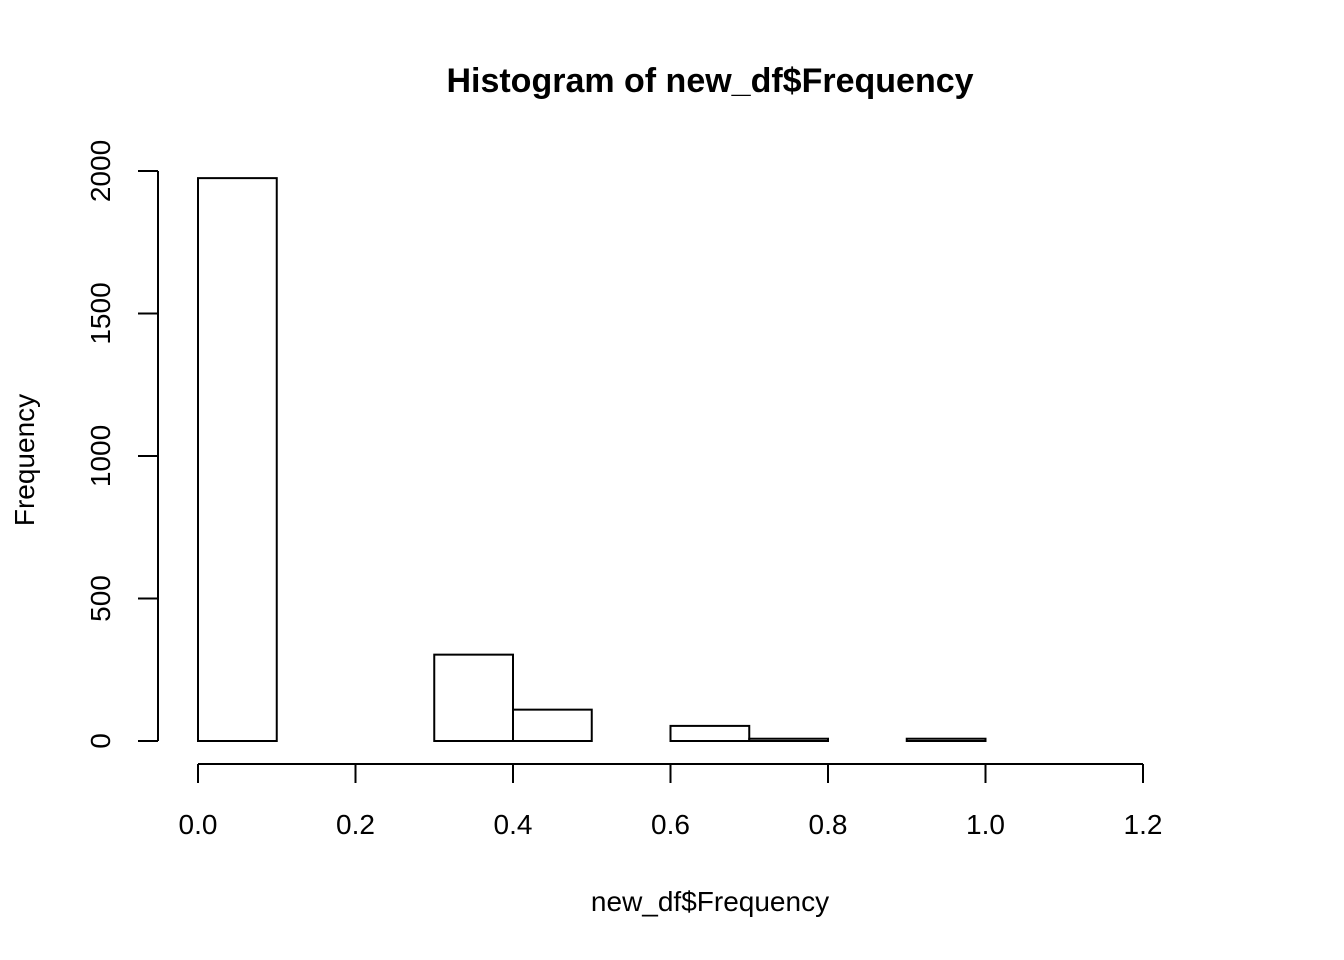 The width and height of the screenshot is (1344, 960). What do you see at coordinates (985, 824) in the screenshot?
I see `x-tick-label: 1.0` at bounding box center [985, 824].